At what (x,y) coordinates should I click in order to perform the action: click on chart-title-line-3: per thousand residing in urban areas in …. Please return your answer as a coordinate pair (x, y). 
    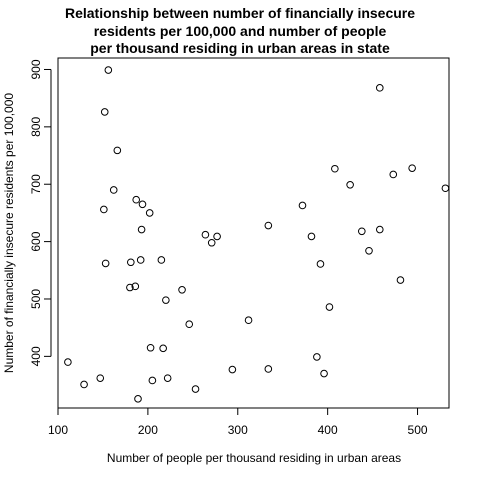
    Looking at the image, I should click on (240, 48).